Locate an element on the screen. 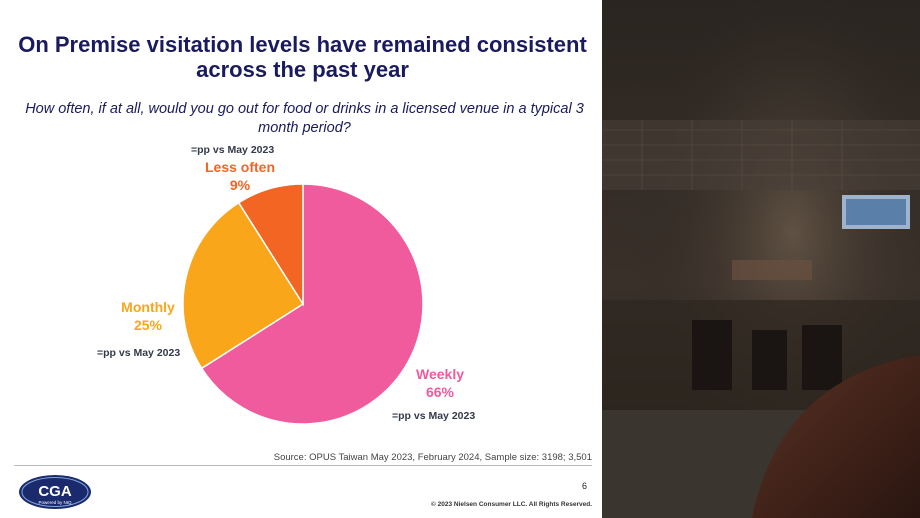  monthly-value: 25% is located at coordinates (148, 325).